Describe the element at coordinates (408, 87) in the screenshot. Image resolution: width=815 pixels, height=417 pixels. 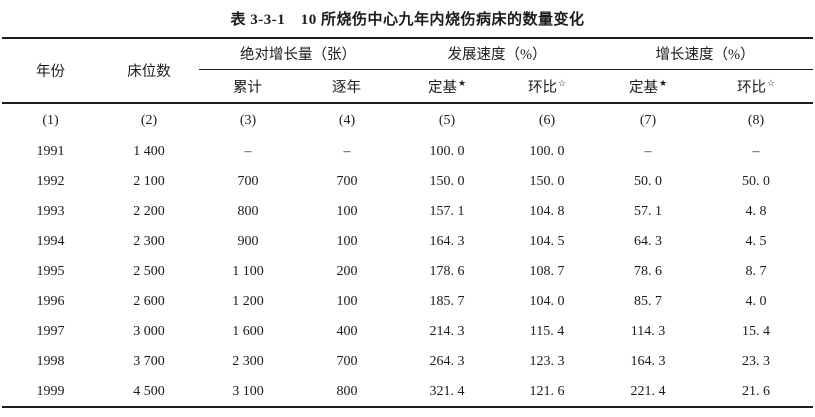
I see `header-sub-row: 累计 逐年 定基★ 环比☆ 定基★ 环比☆` at that location.